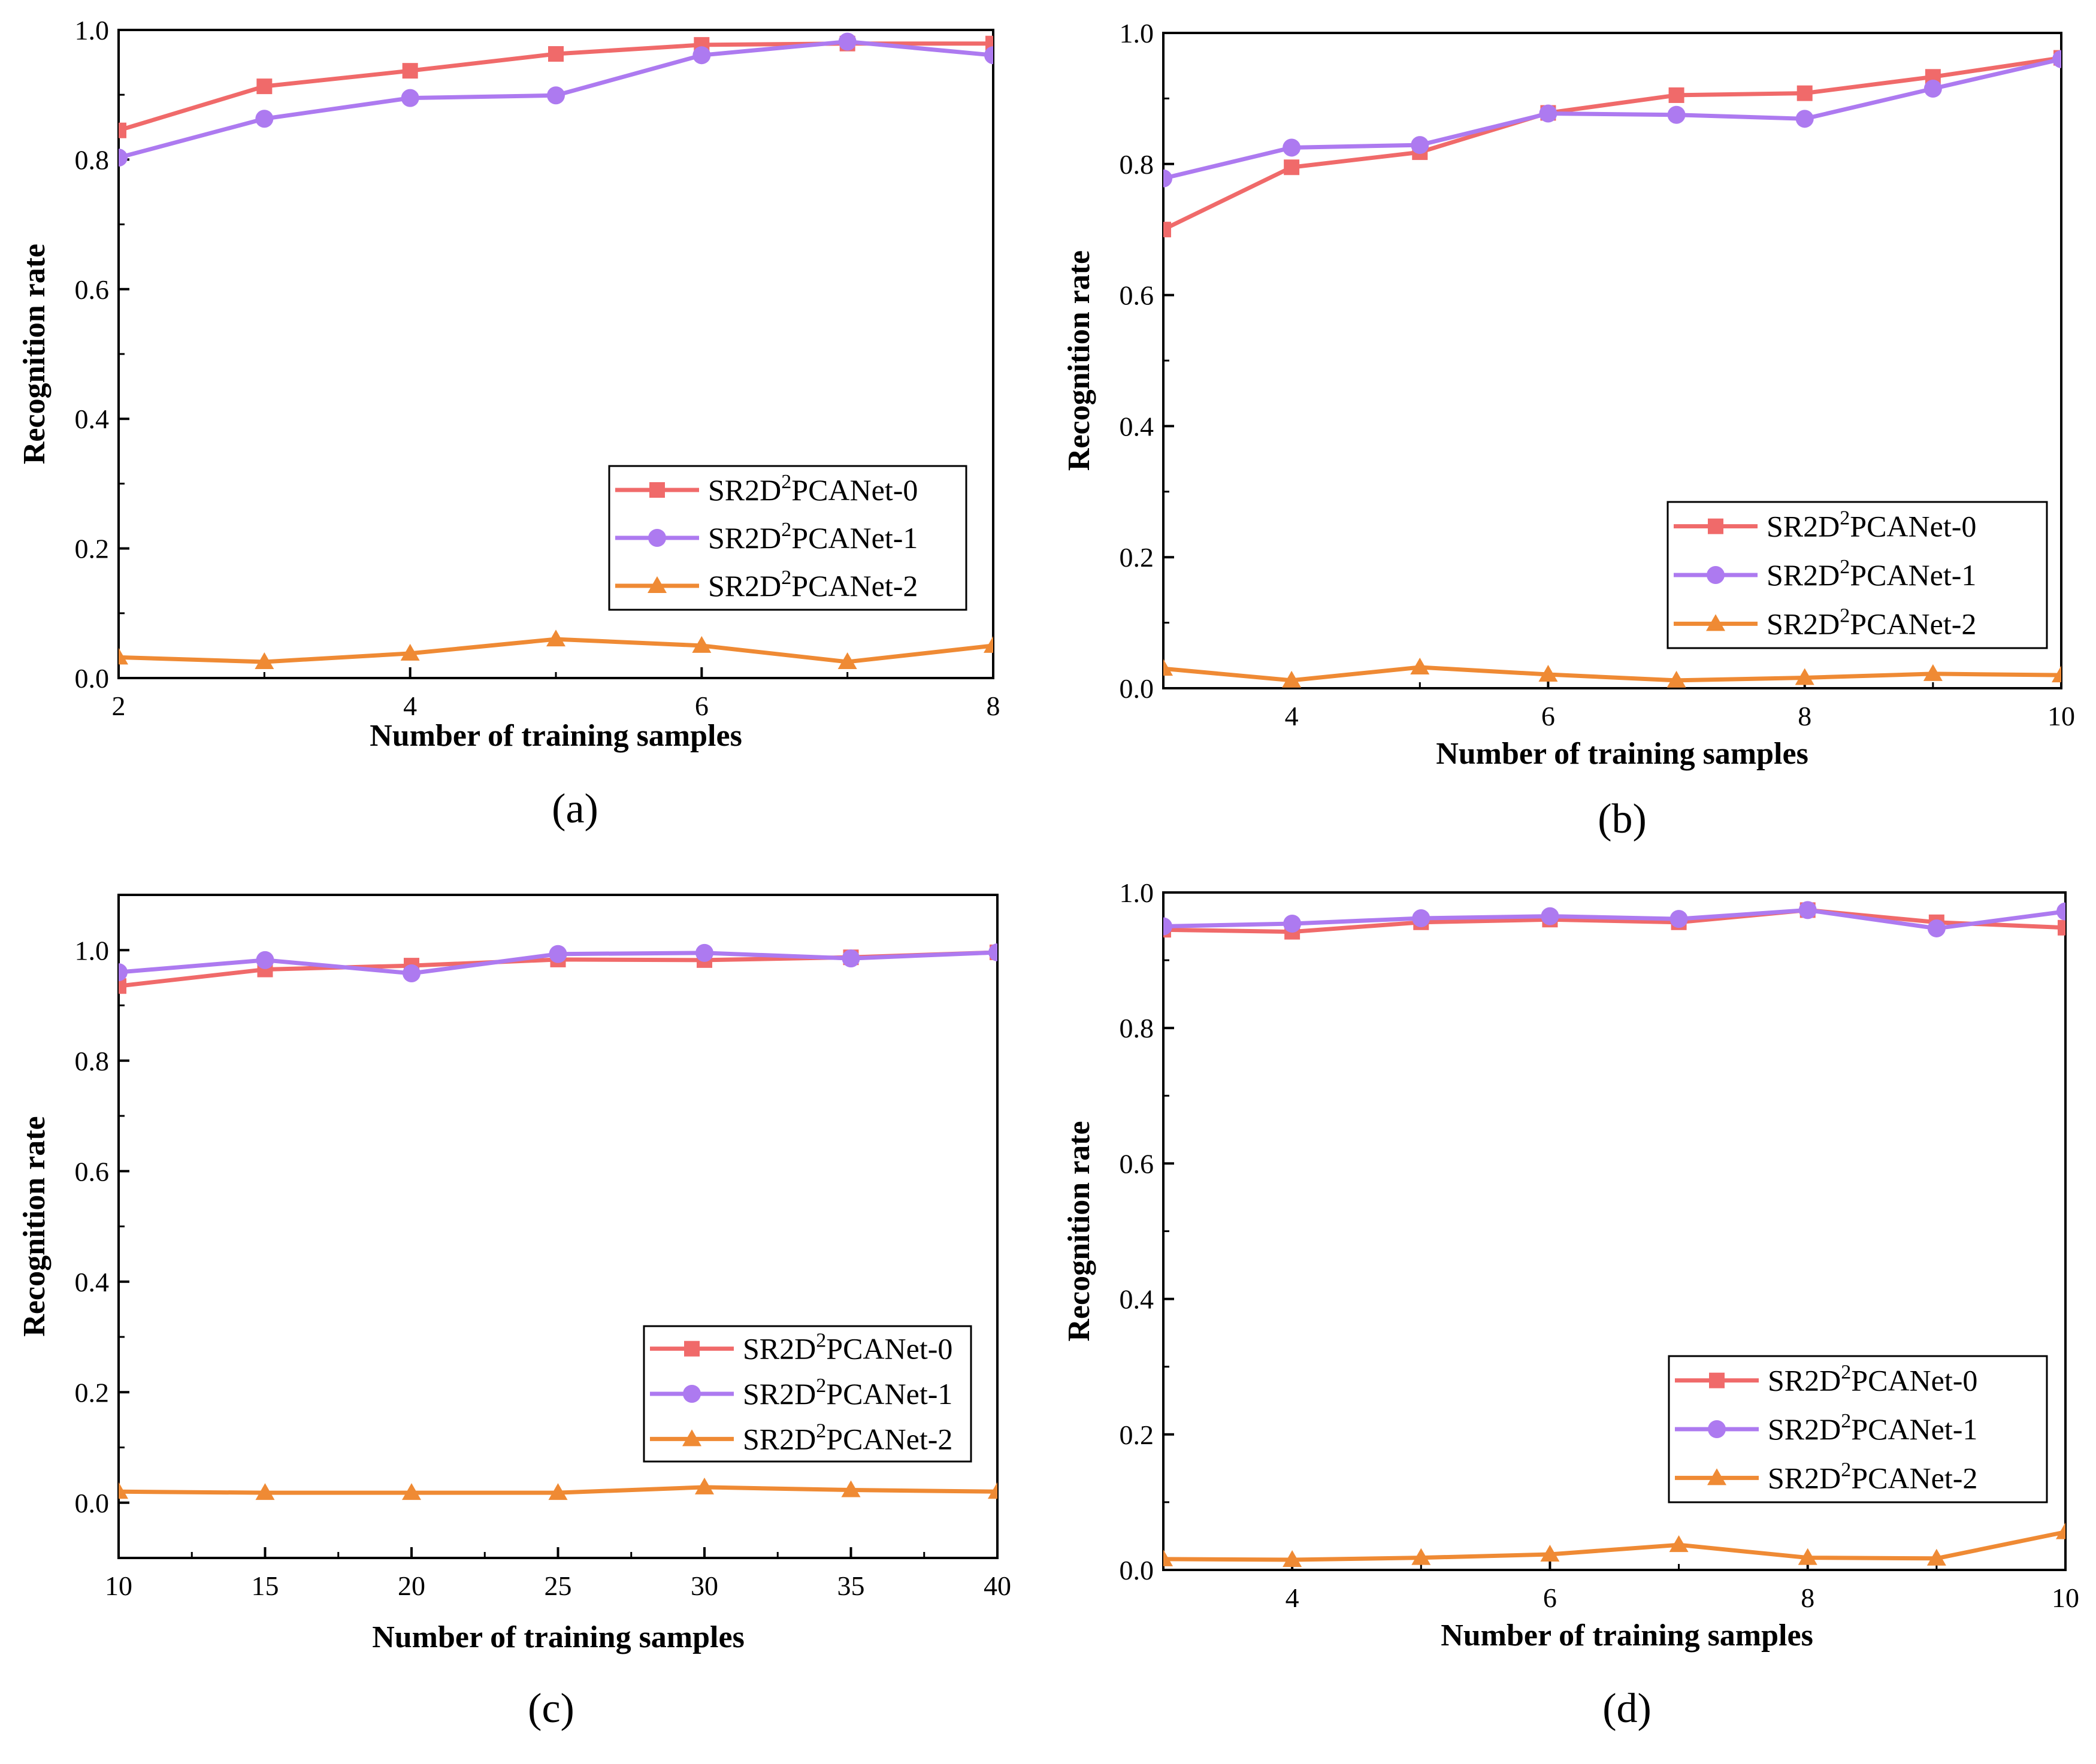 The height and width of the screenshot is (1764, 2096). I want to click on x-tick-label: 20, so click(411, 1586).